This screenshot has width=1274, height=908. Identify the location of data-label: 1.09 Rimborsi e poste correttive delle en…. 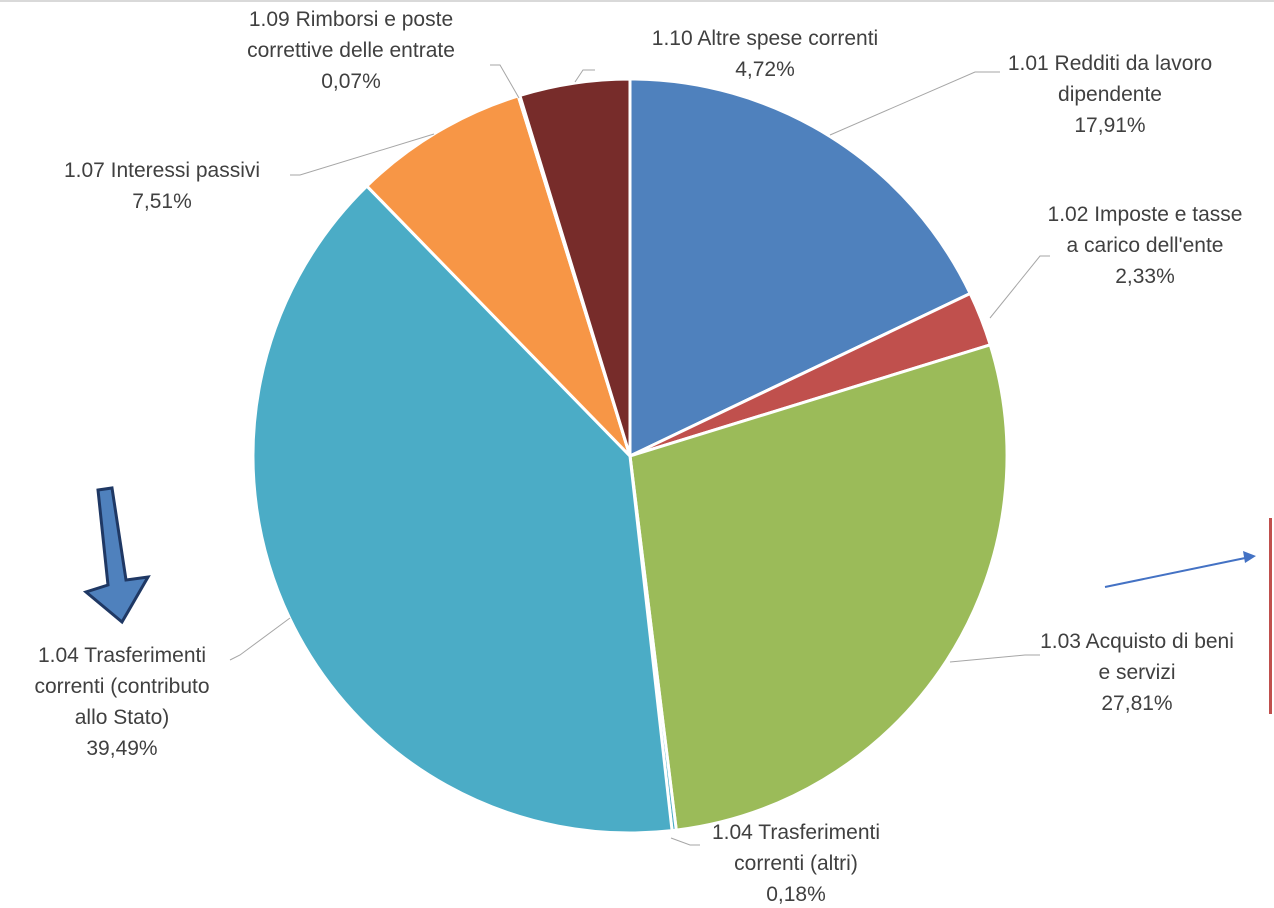
(351, 50).